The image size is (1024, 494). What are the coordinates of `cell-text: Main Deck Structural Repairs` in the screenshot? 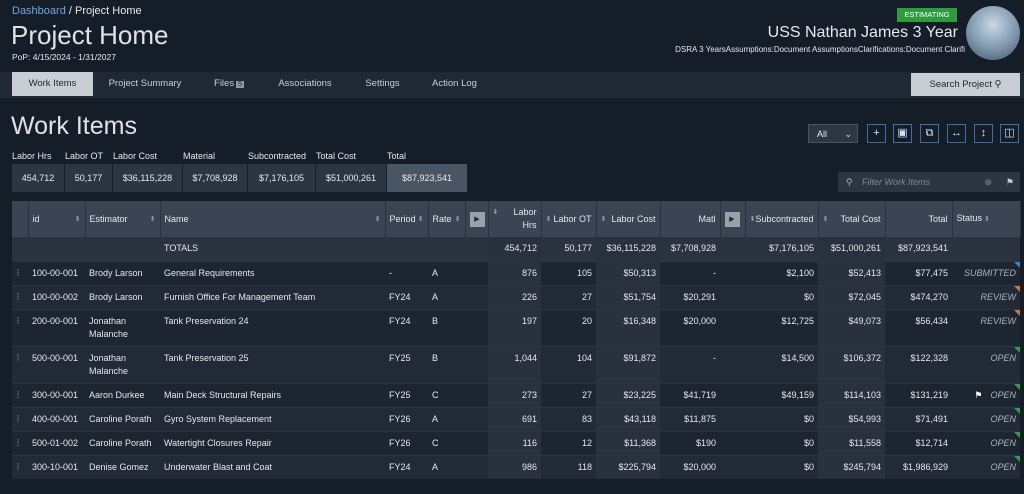 It's located at (223, 395).